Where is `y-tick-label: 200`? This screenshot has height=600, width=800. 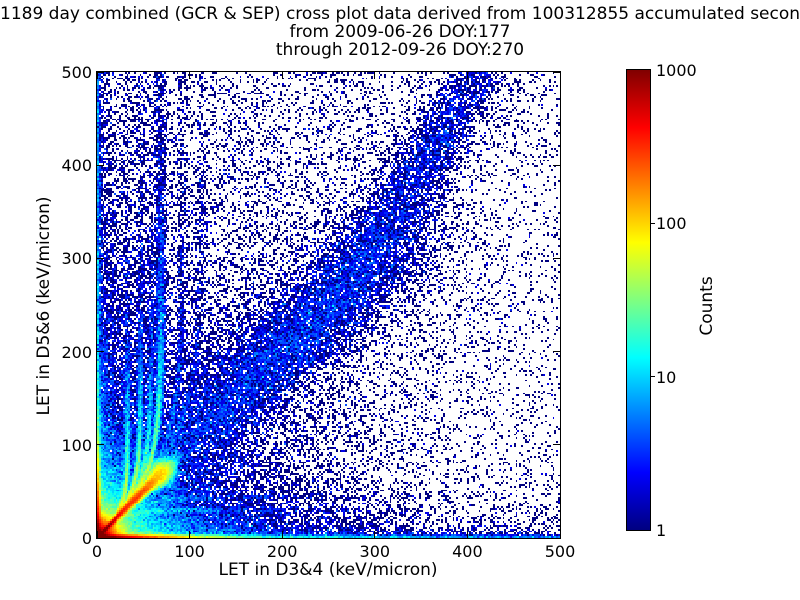
y-tick-label: 200 is located at coordinates (76, 352).